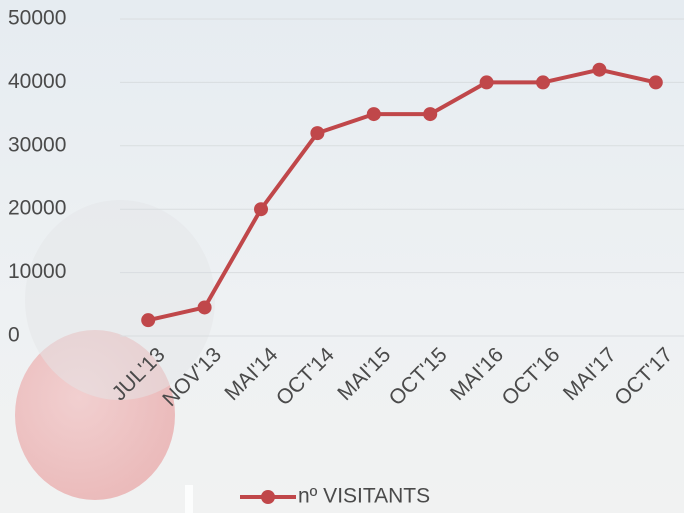 This screenshot has height=513, width=684. Describe the element at coordinates (37, 271) in the screenshot. I see `y-tick-label: 10000` at that location.